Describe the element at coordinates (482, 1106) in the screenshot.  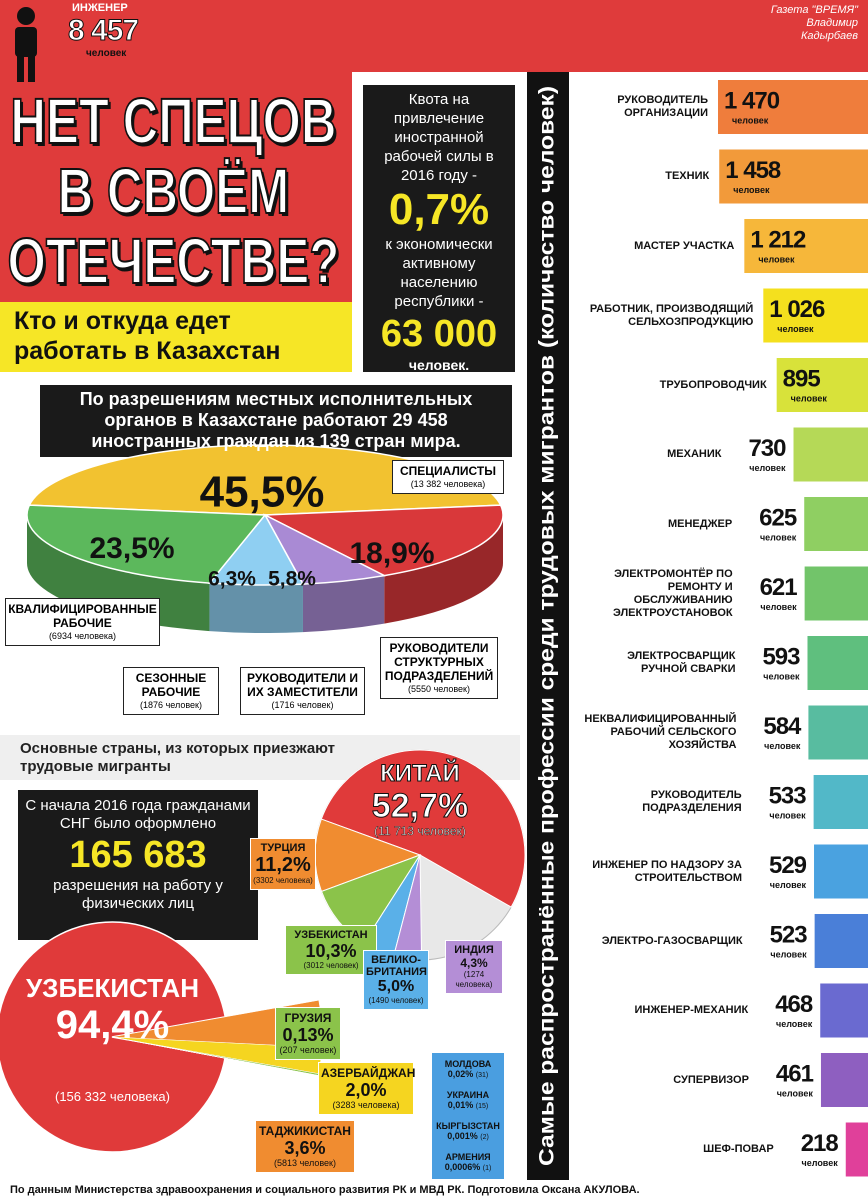
I see `count-label: (15)` at that location.